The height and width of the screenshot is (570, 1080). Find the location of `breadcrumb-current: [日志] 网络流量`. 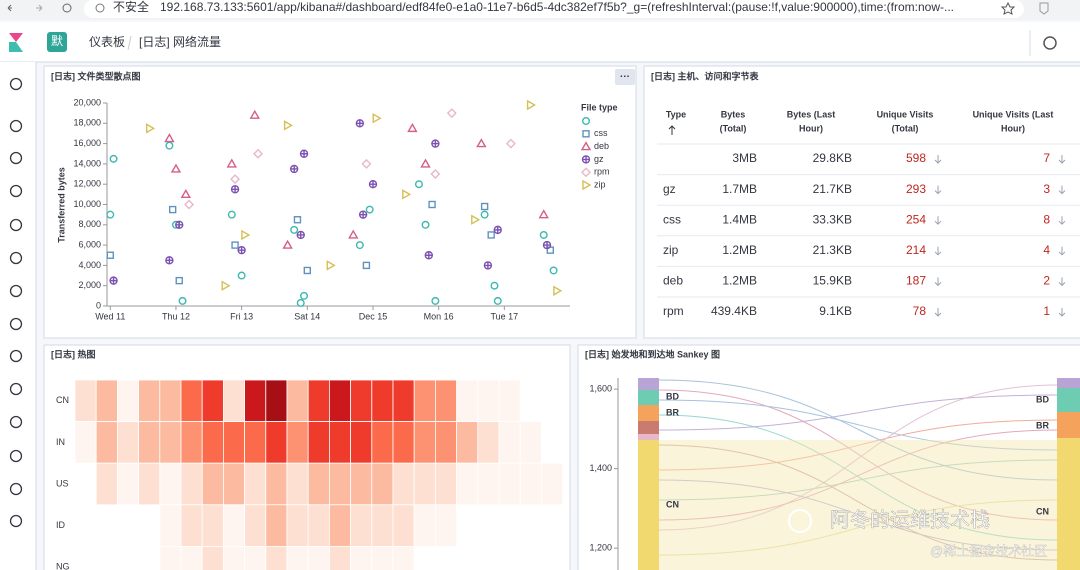

breadcrumb-current: [日志] 网络流量 is located at coordinates (180, 41).